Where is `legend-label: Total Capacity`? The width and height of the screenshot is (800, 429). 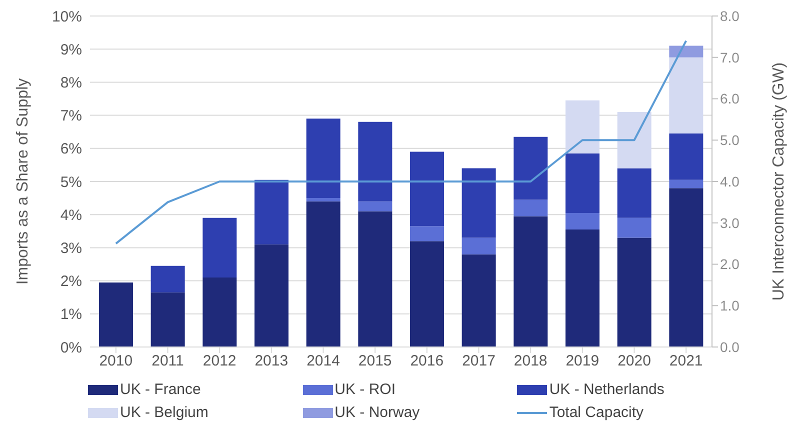
legend-label: Total Capacity is located at coordinates (596, 412).